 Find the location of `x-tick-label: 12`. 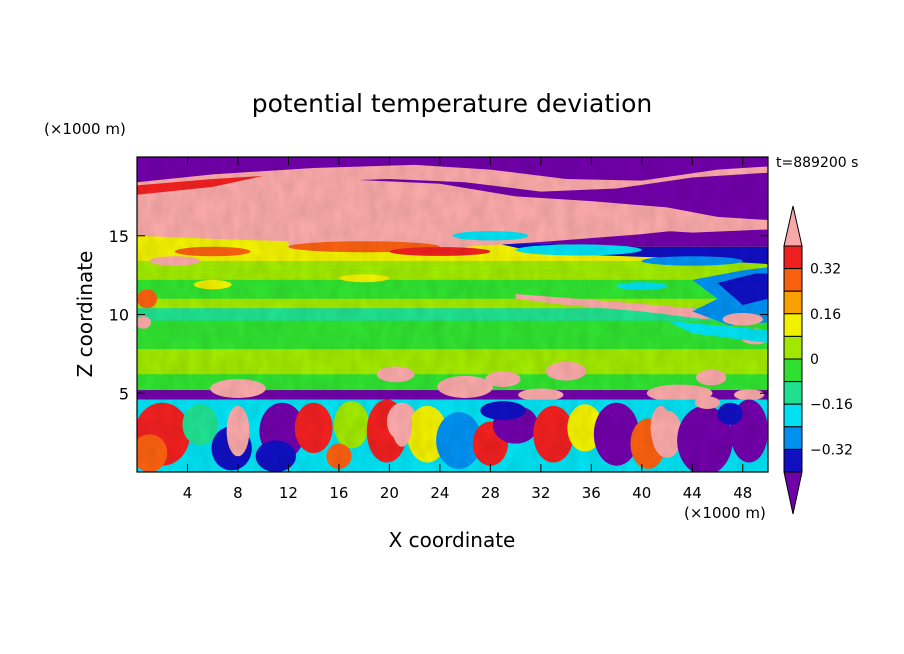

x-tick-label: 12 is located at coordinates (288, 493).